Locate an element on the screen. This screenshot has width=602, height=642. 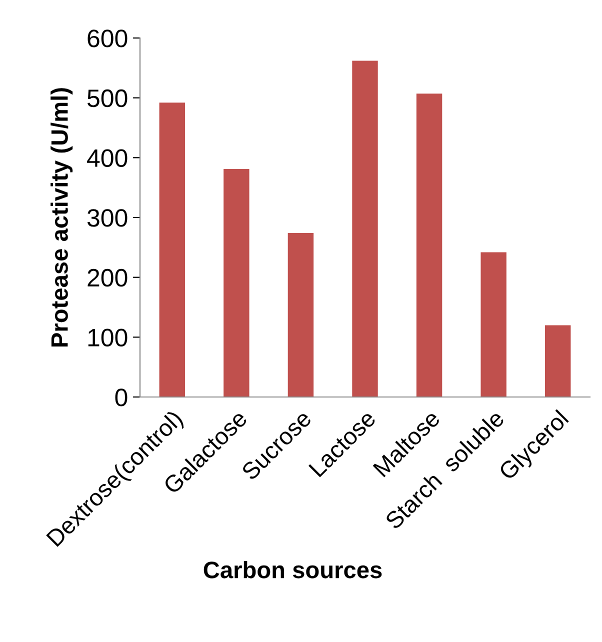
y-tick-label: 300 is located at coordinates (107, 218).